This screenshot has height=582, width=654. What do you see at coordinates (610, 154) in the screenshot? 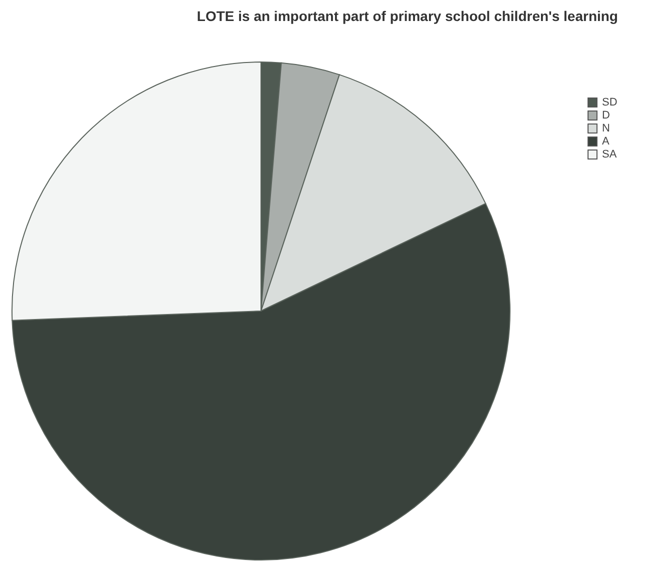
I see `legend-label: SA` at bounding box center [610, 154].